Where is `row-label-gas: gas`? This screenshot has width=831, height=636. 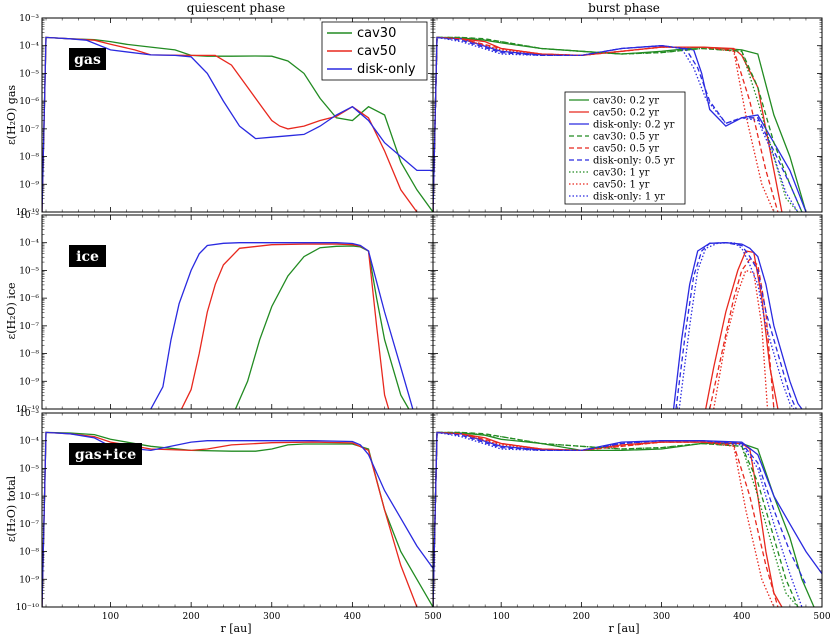 row-label-gas: gas is located at coordinates (87, 60).